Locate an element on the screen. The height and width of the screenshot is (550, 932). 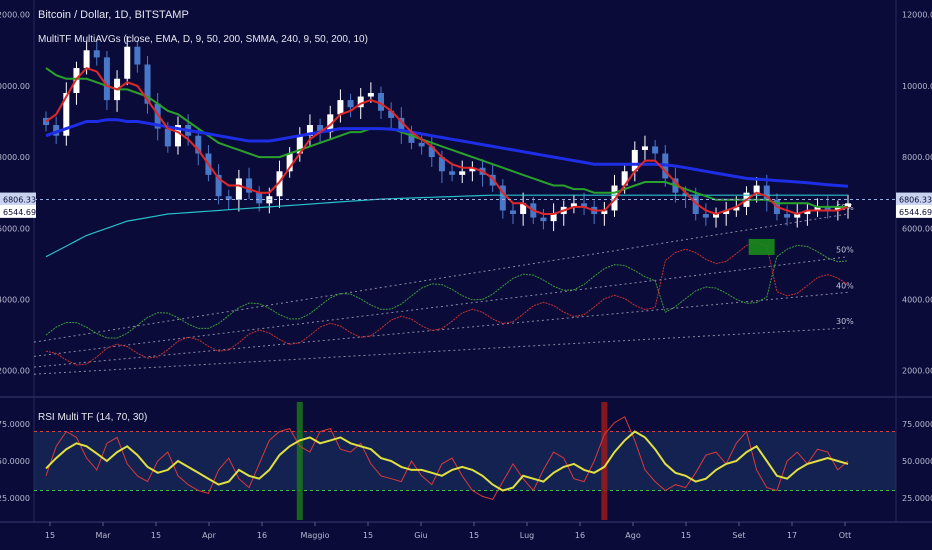
y-tick-label-left: 4000.00 is located at coordinates (15, 299).